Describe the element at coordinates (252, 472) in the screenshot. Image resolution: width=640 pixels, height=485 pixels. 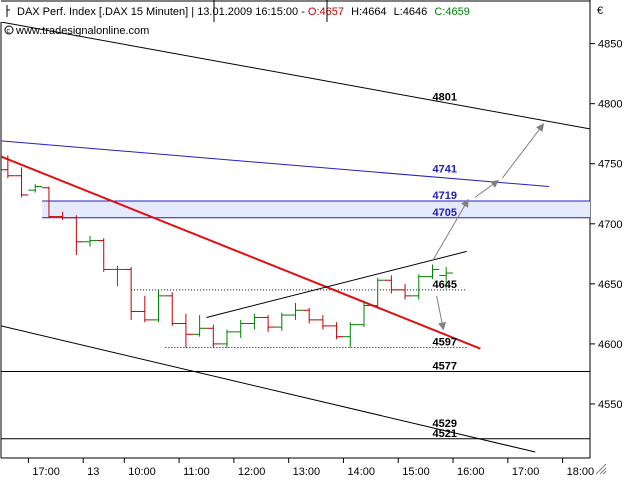
I see `x-tick-label: 12:00` at that location.